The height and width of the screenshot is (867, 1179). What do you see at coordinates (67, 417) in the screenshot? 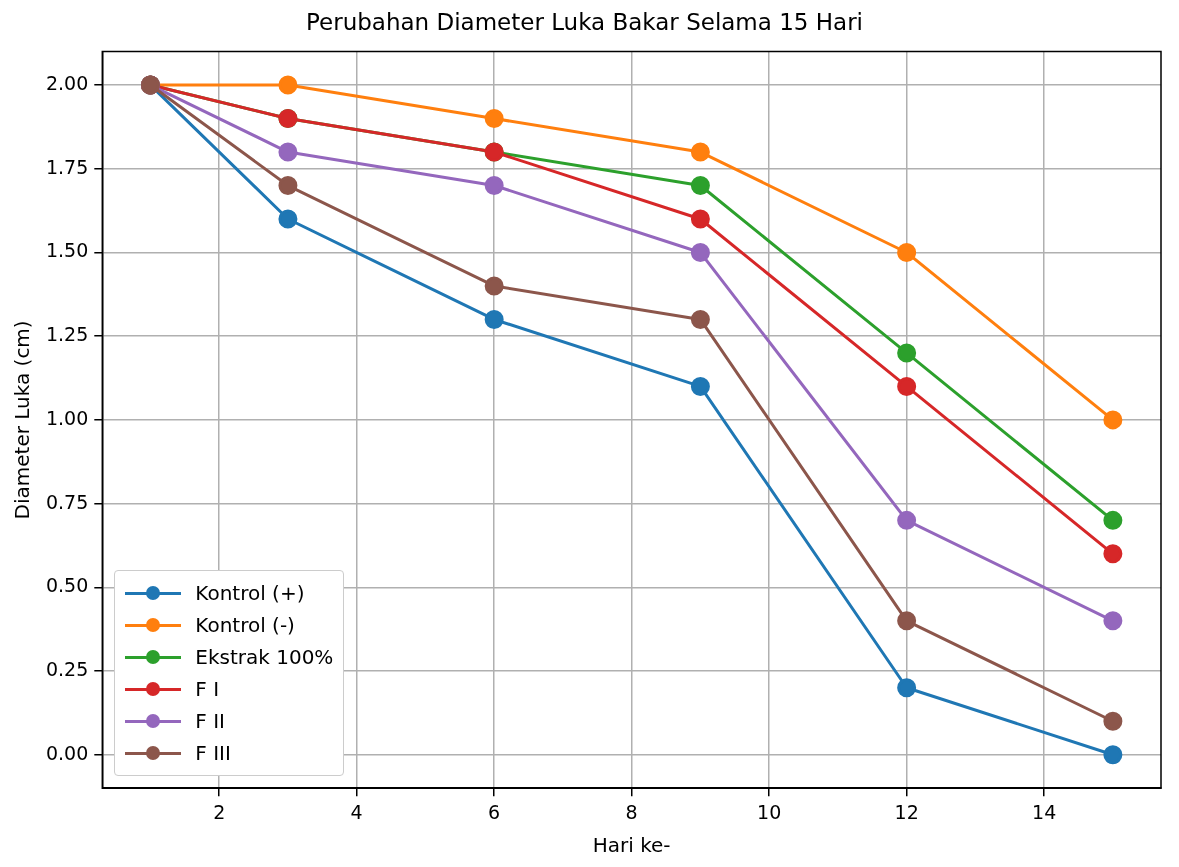
I see `y-tick-label: 1.00` at bounding box center [67, 417].